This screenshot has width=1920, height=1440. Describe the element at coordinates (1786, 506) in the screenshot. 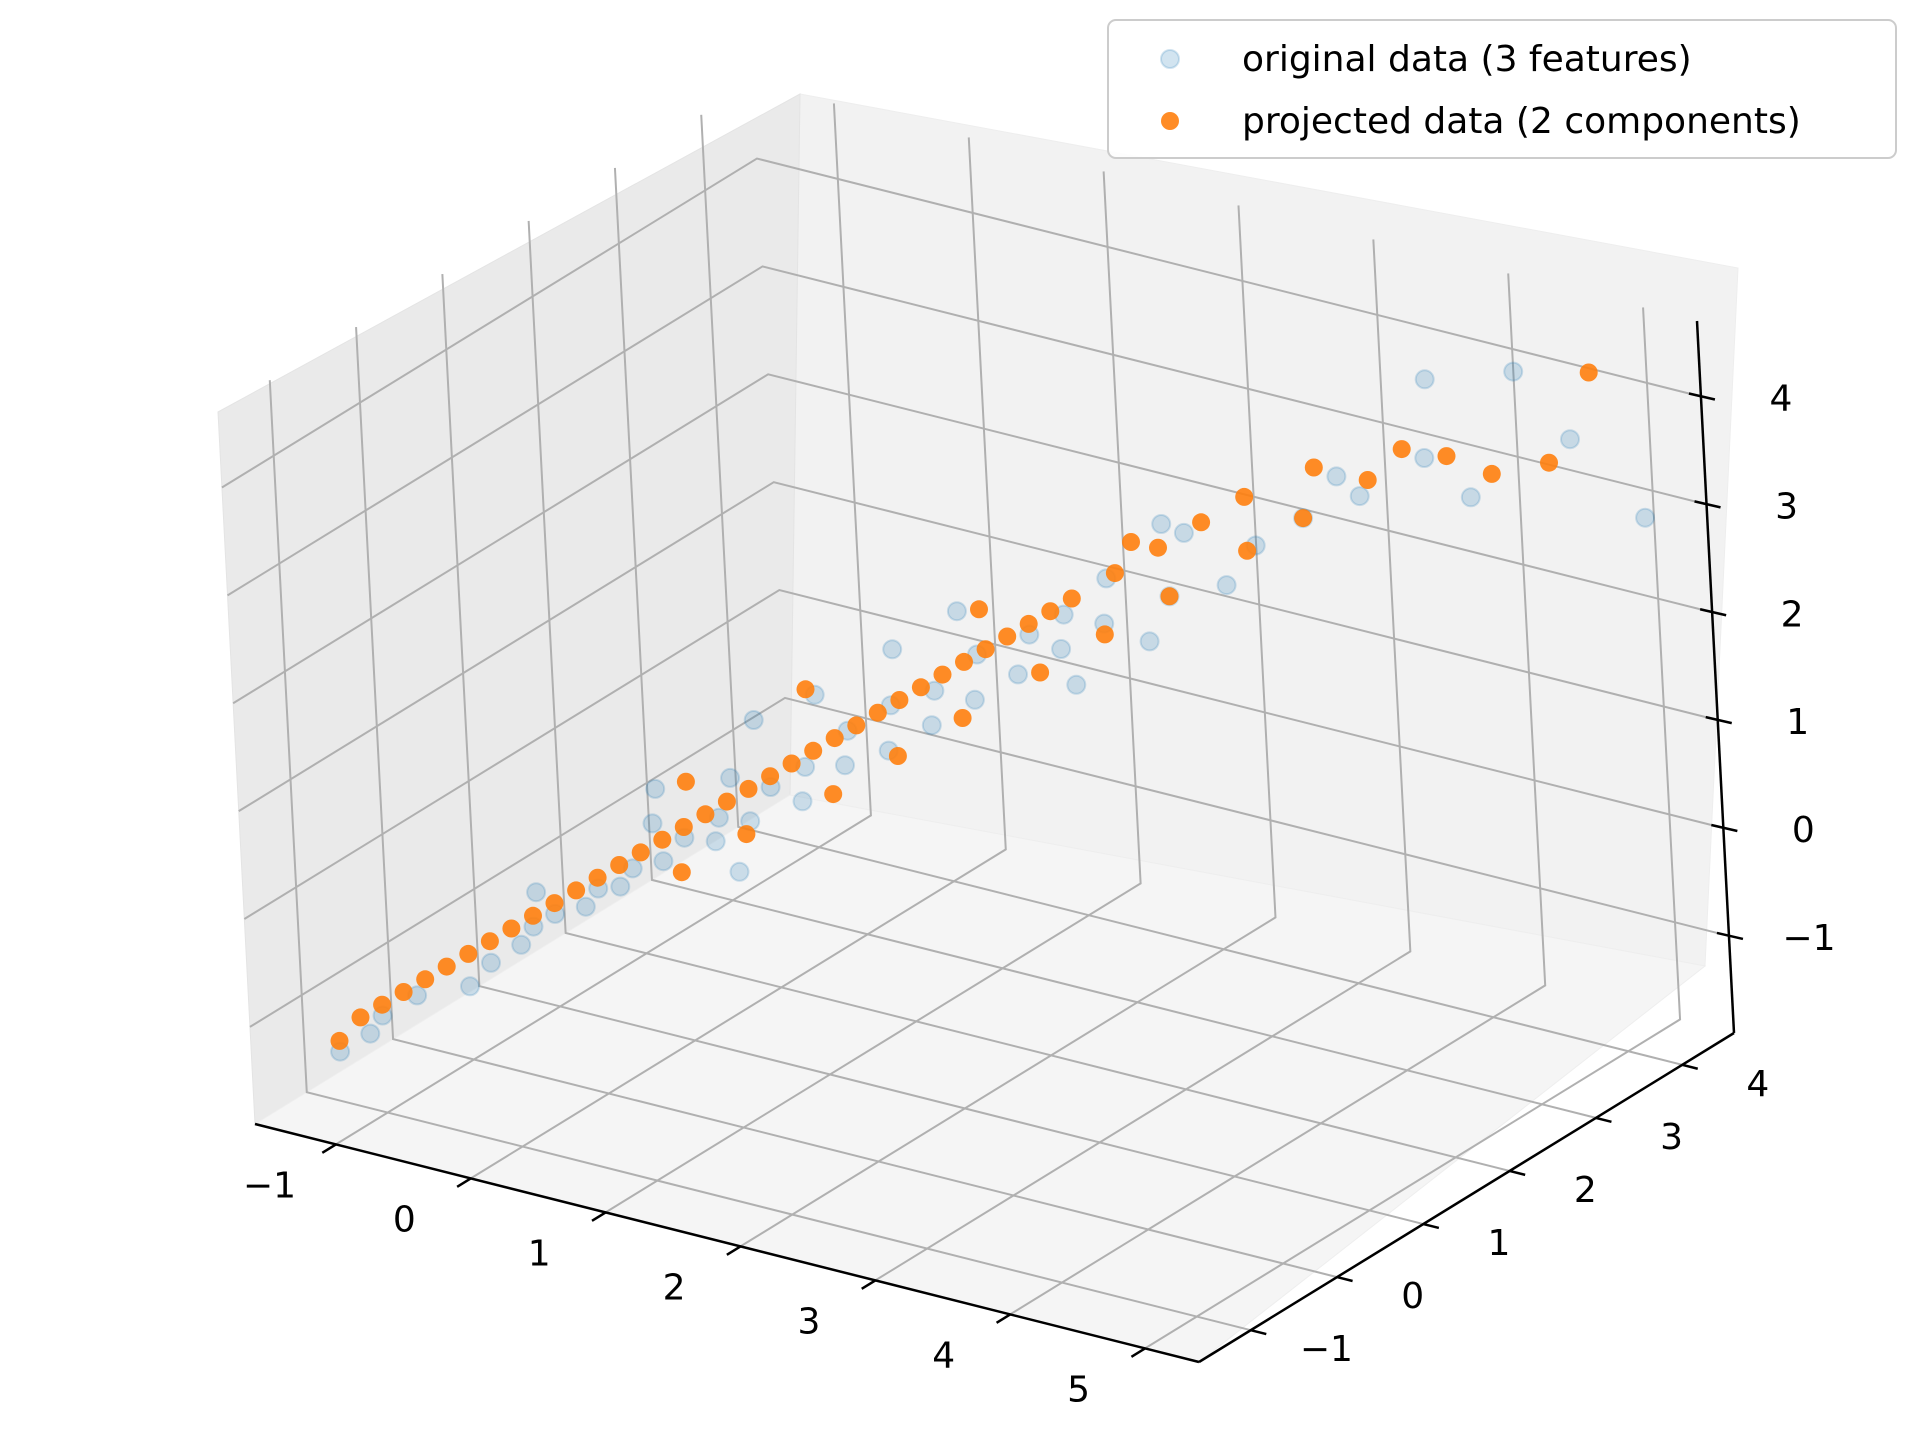

I see `z-tick-label: 3` at that location.